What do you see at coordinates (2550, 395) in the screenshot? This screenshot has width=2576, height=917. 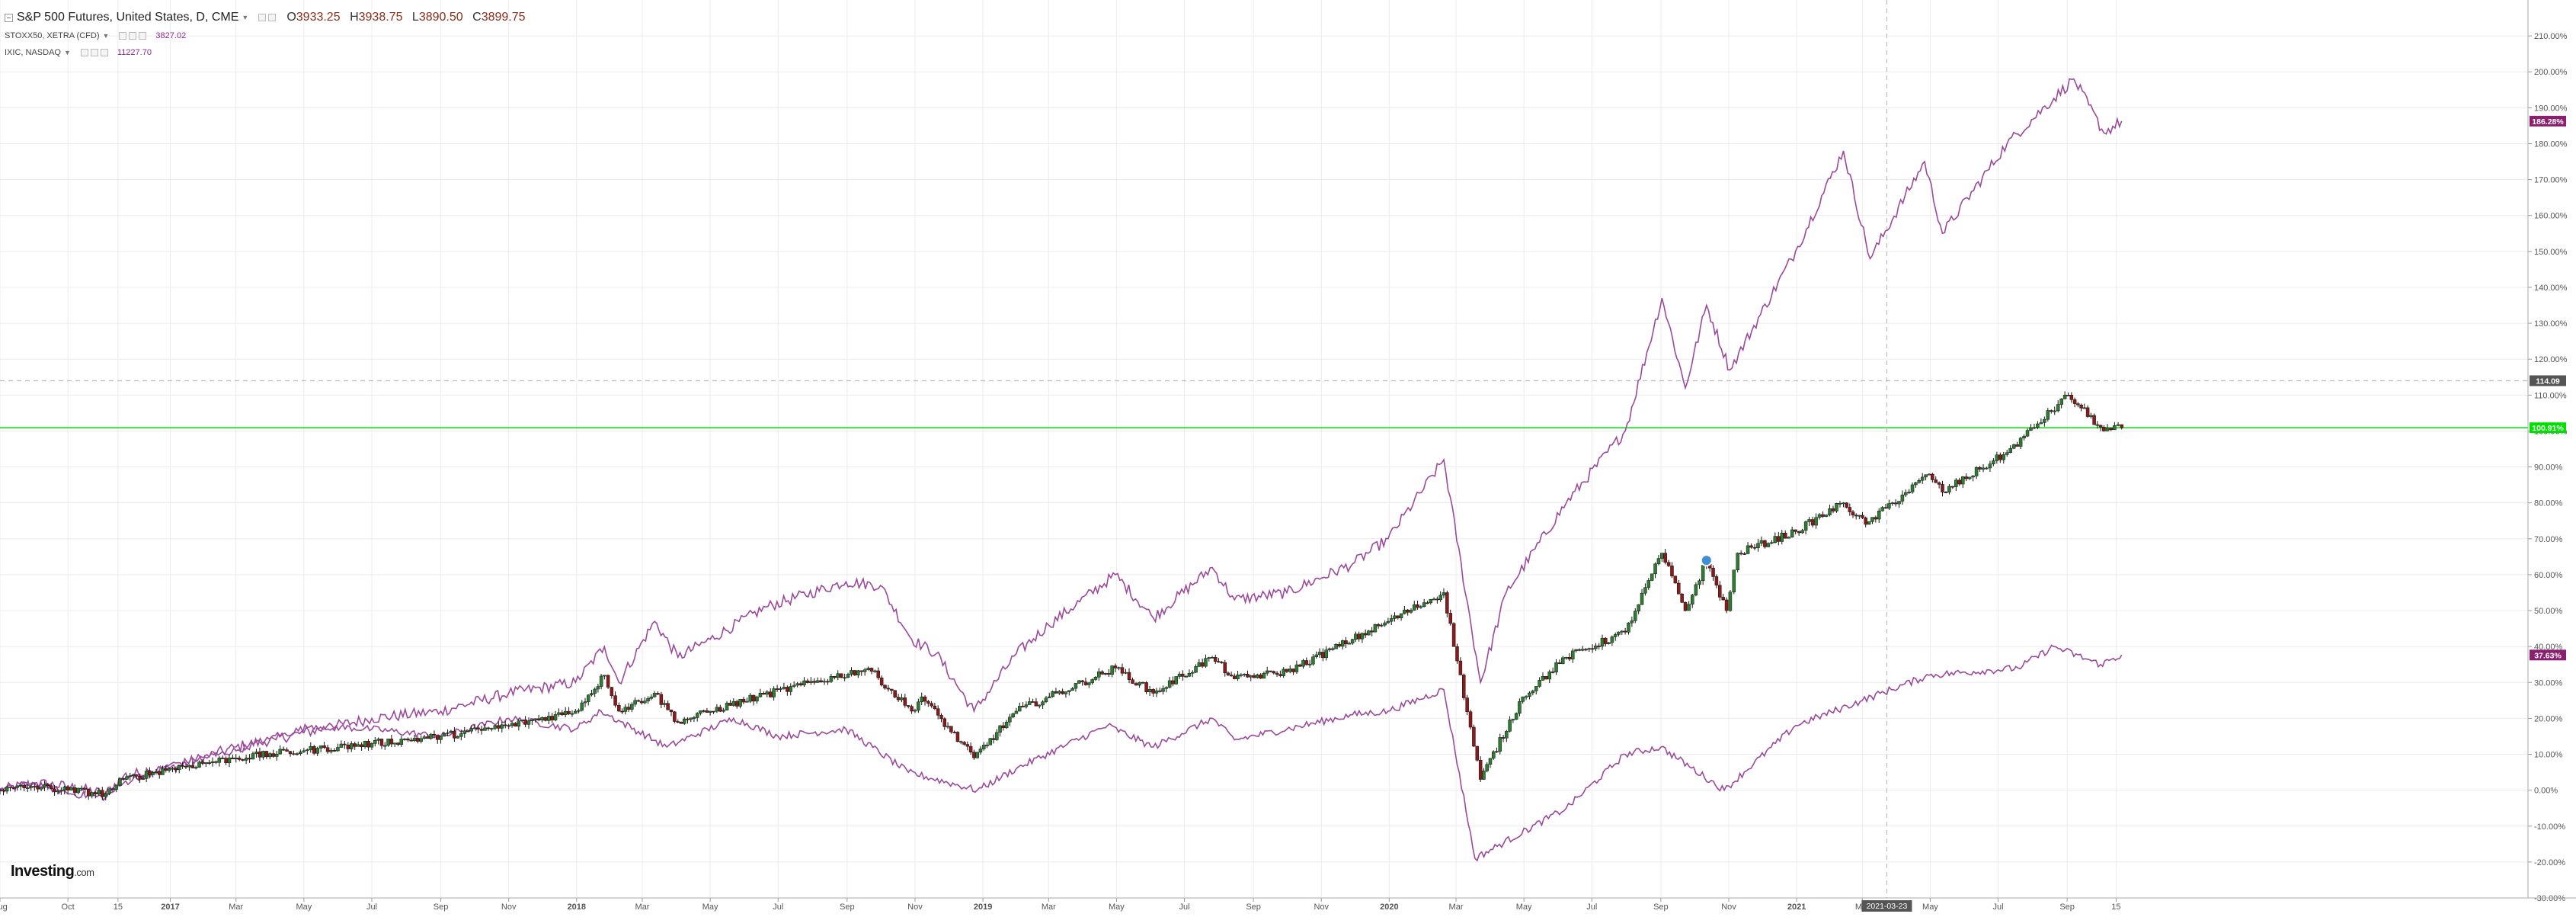 I see `y-tick-label: 110.00%` at bounding box center [2550, 395].